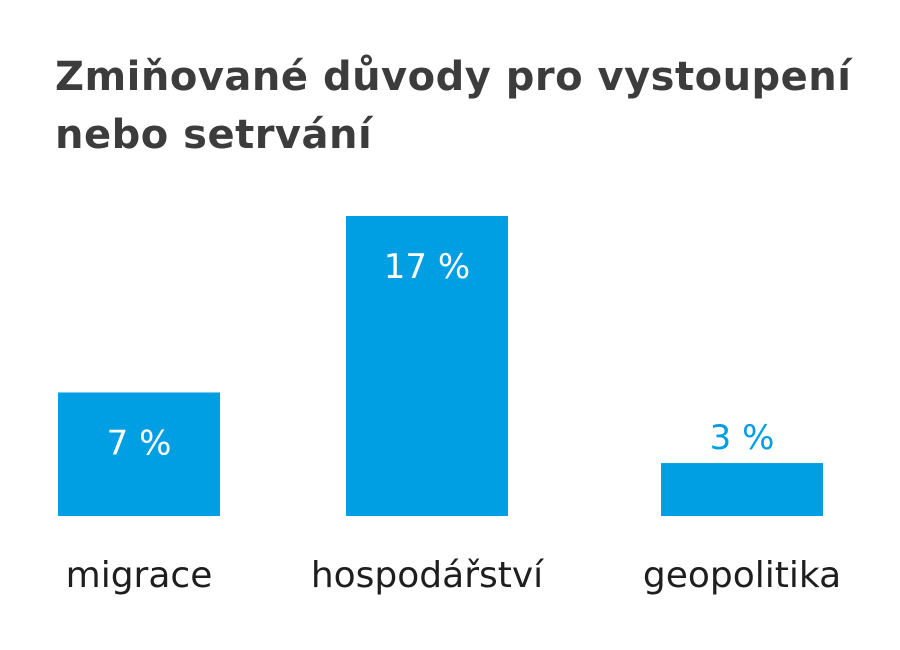  I want to click on value-label-geopolitika: 3 %, so click(742, 438).